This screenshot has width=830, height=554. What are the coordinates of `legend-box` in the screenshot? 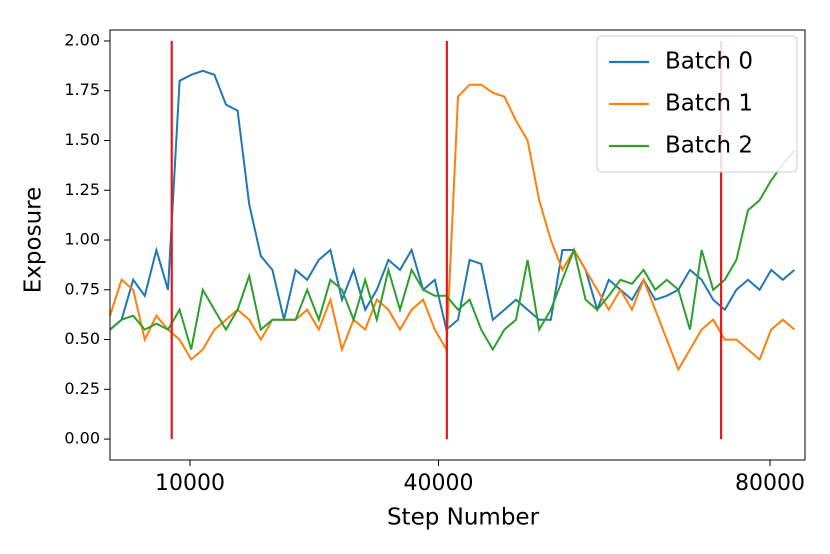 It's located at (697, 104).